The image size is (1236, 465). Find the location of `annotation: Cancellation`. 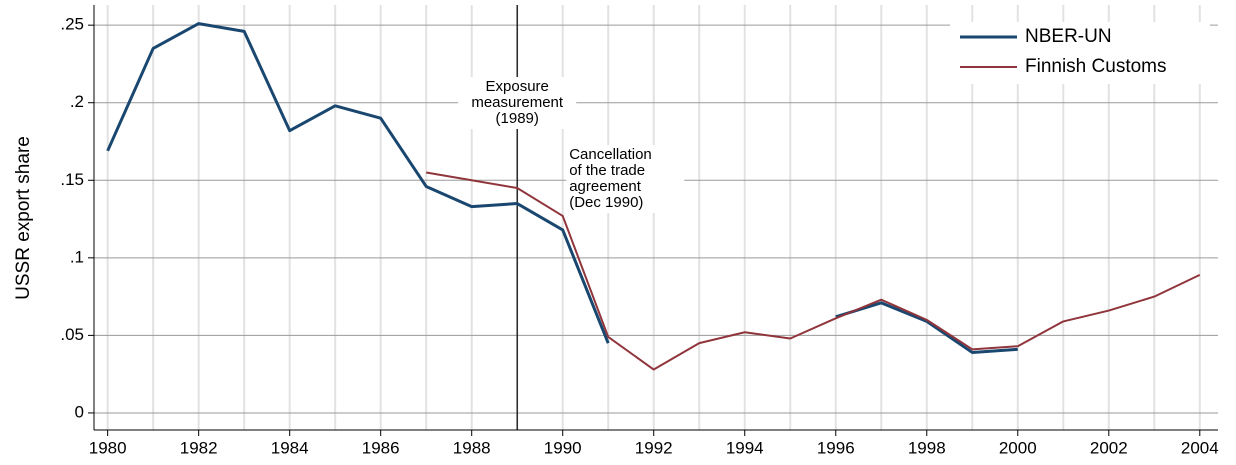

annotation: Cancellation is located at coordinates (610, 154).